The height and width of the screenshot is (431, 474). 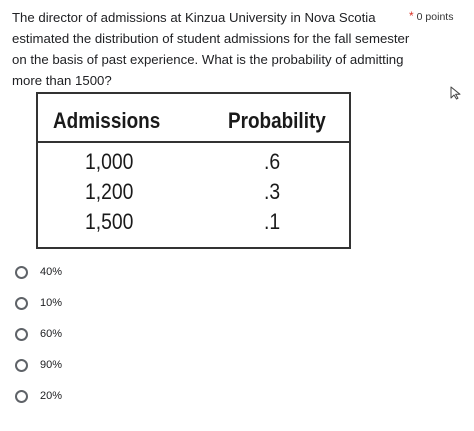 What do you see at coordinates (455, 93) in the screenshot?
I see `mouse-pointer-icon` at bounding box center [455, 93].